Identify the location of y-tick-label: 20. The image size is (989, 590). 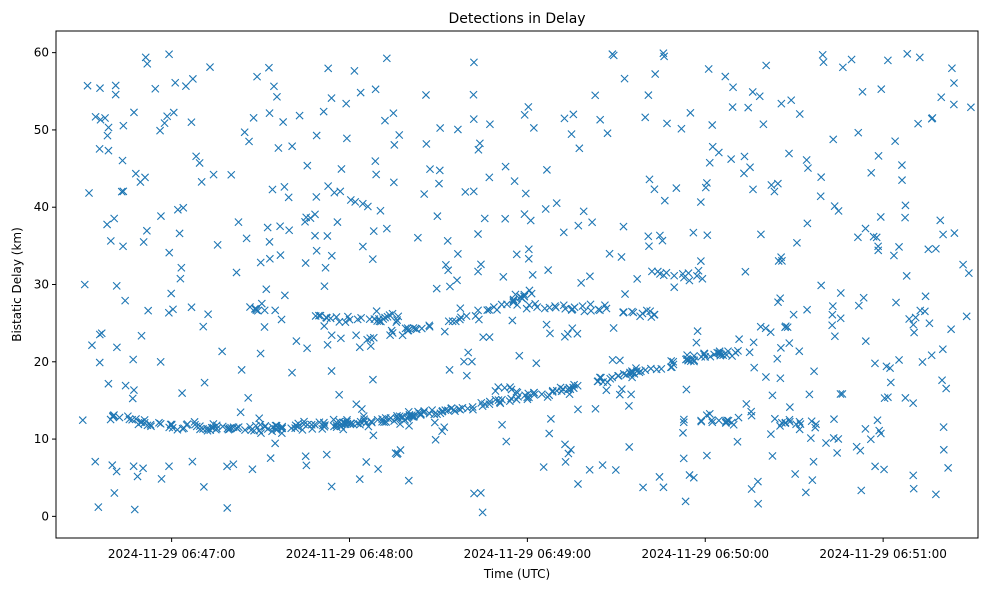
(41, 362).